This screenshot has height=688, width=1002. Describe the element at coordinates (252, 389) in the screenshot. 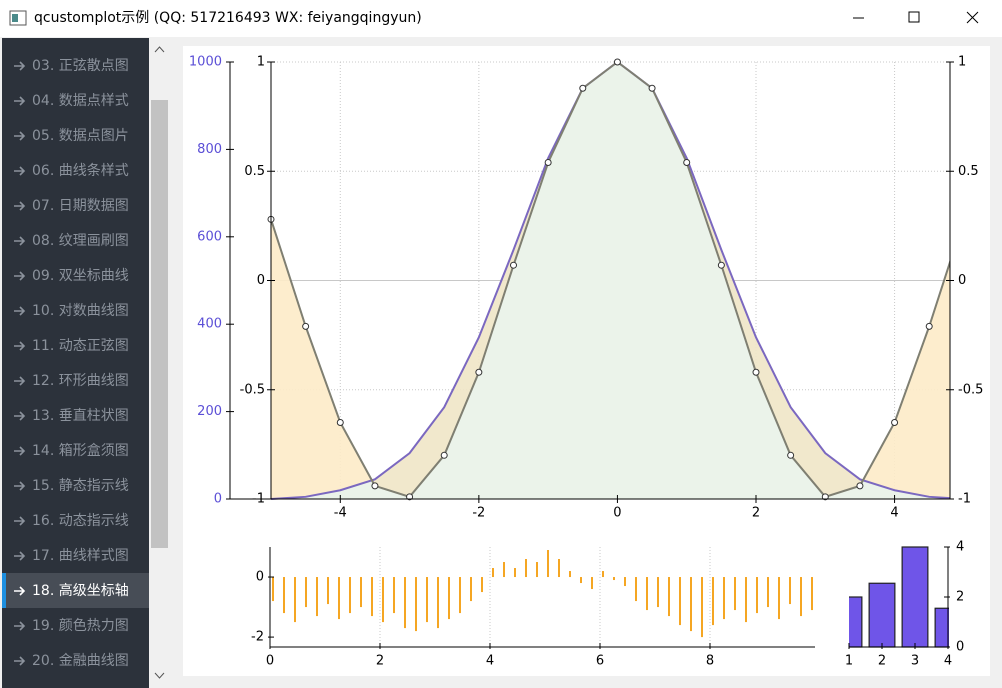

I see `y-tick-label: -0.5` at that location.